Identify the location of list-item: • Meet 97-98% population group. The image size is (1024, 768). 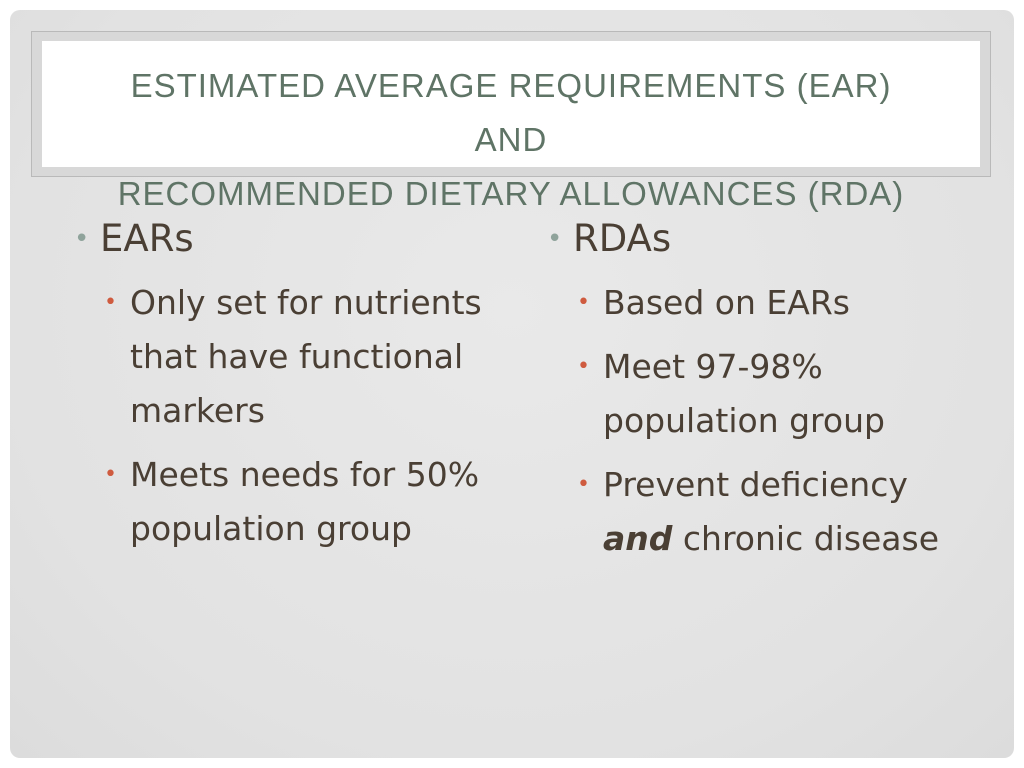
(782, 394).